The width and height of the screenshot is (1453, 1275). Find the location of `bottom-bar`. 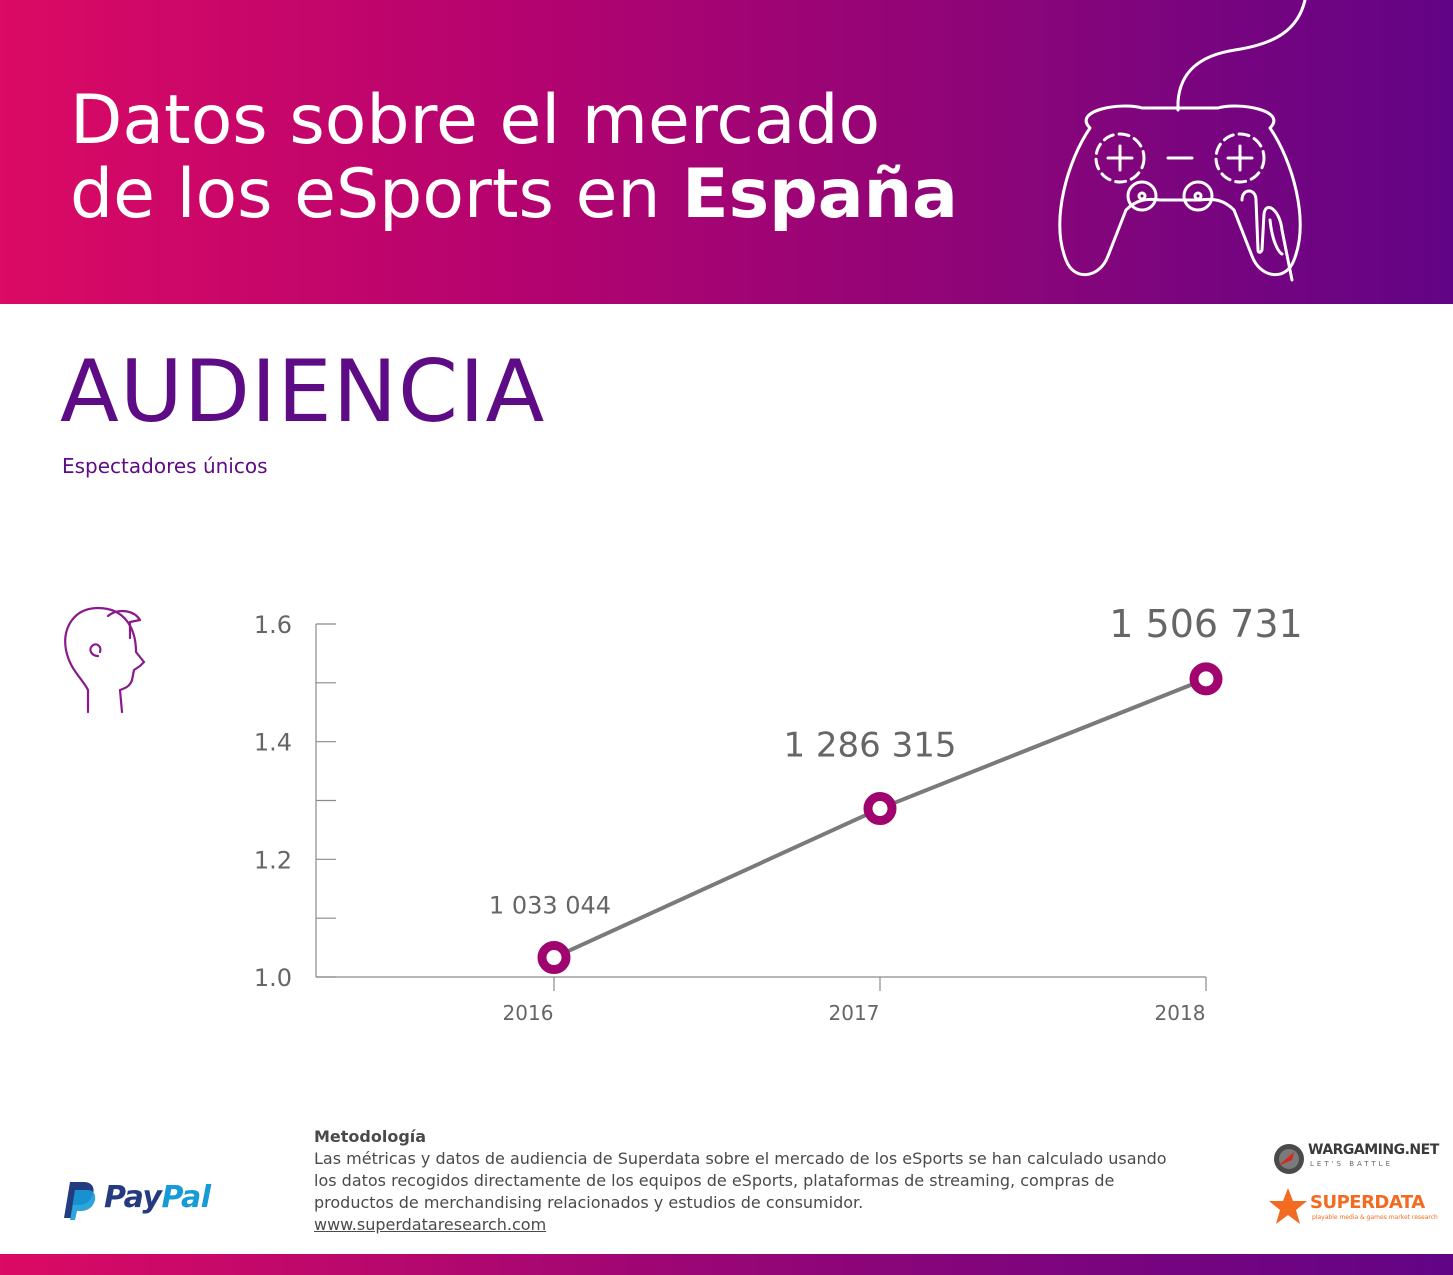

bottom-bar is located at coordinates (726, 1264).